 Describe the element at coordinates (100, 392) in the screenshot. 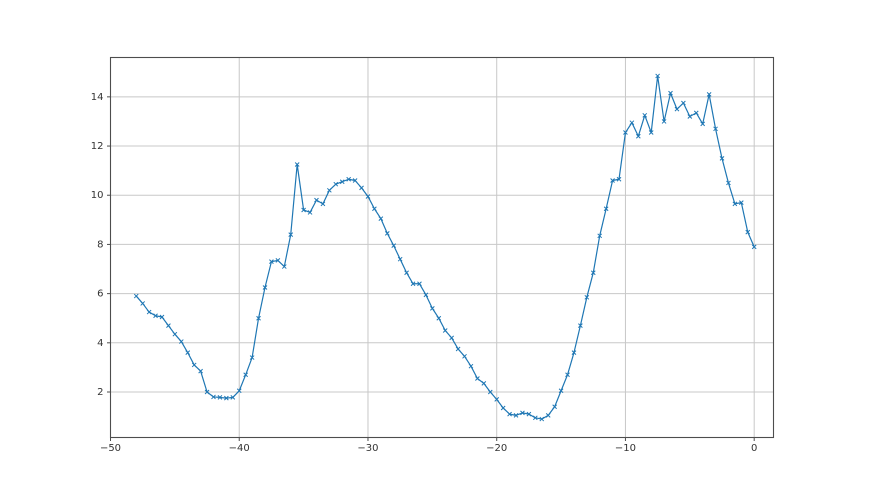

I see `y-tick-label: 2` at that location.